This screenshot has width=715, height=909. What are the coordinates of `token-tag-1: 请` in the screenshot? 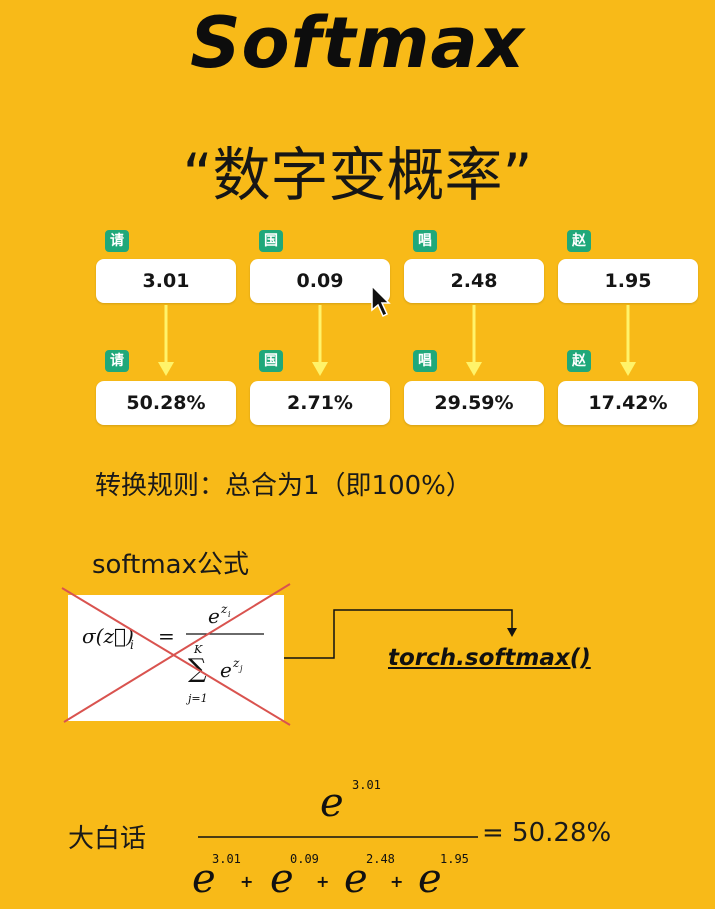 It's located at (117, 241).